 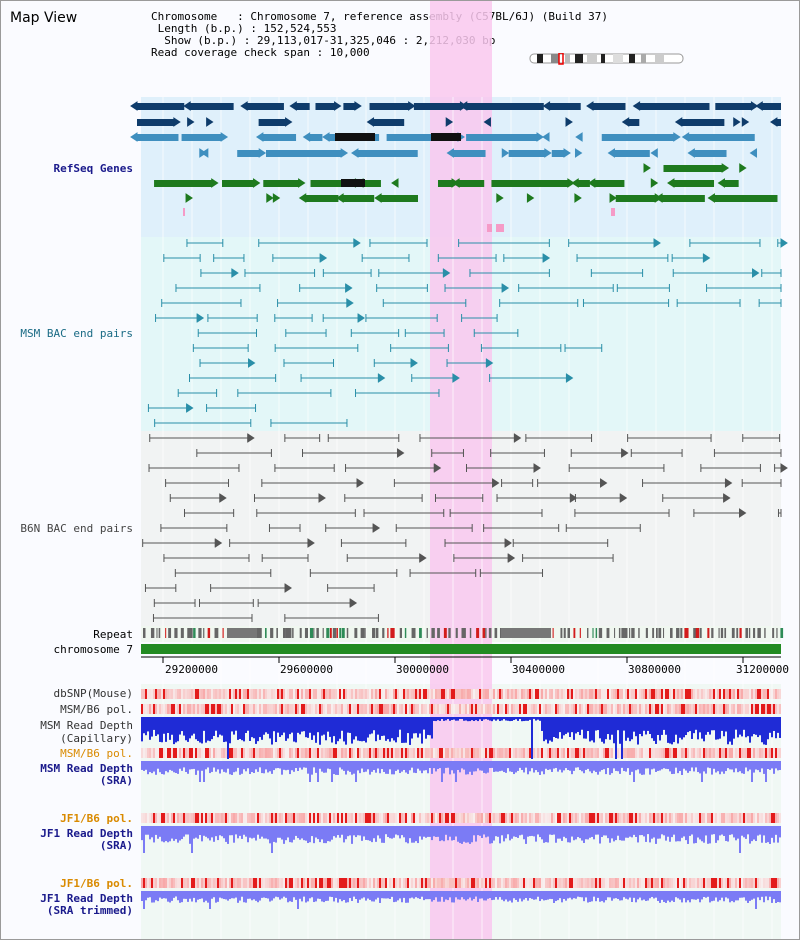 I want to click on track-label-jf1-b6-pol-1: JF1/B6 pol., so click(x=96, y=818).